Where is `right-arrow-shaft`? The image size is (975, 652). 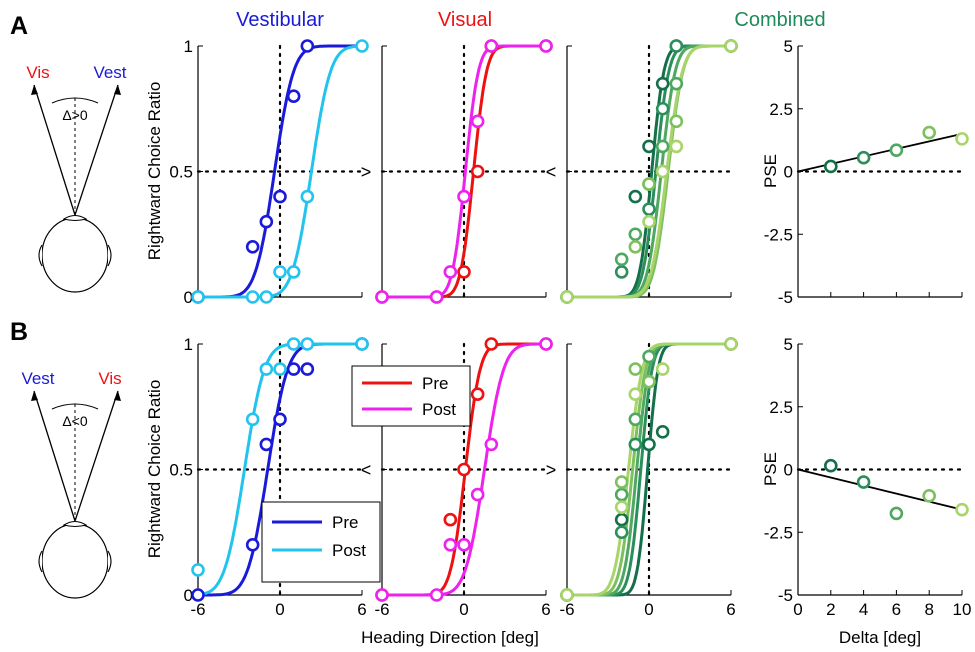
right-arrow-shaft is located at coordinates (96, 456).